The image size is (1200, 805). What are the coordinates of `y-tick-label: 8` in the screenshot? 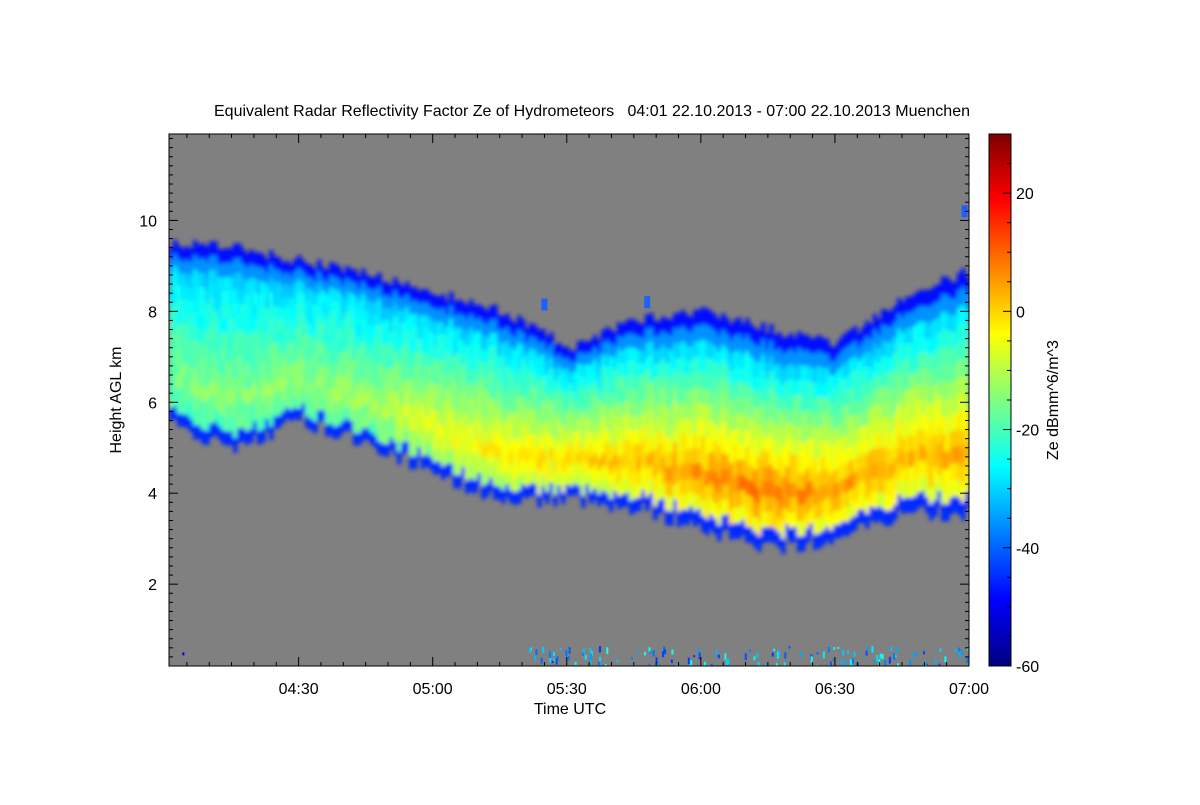 It's located at (152, 312).